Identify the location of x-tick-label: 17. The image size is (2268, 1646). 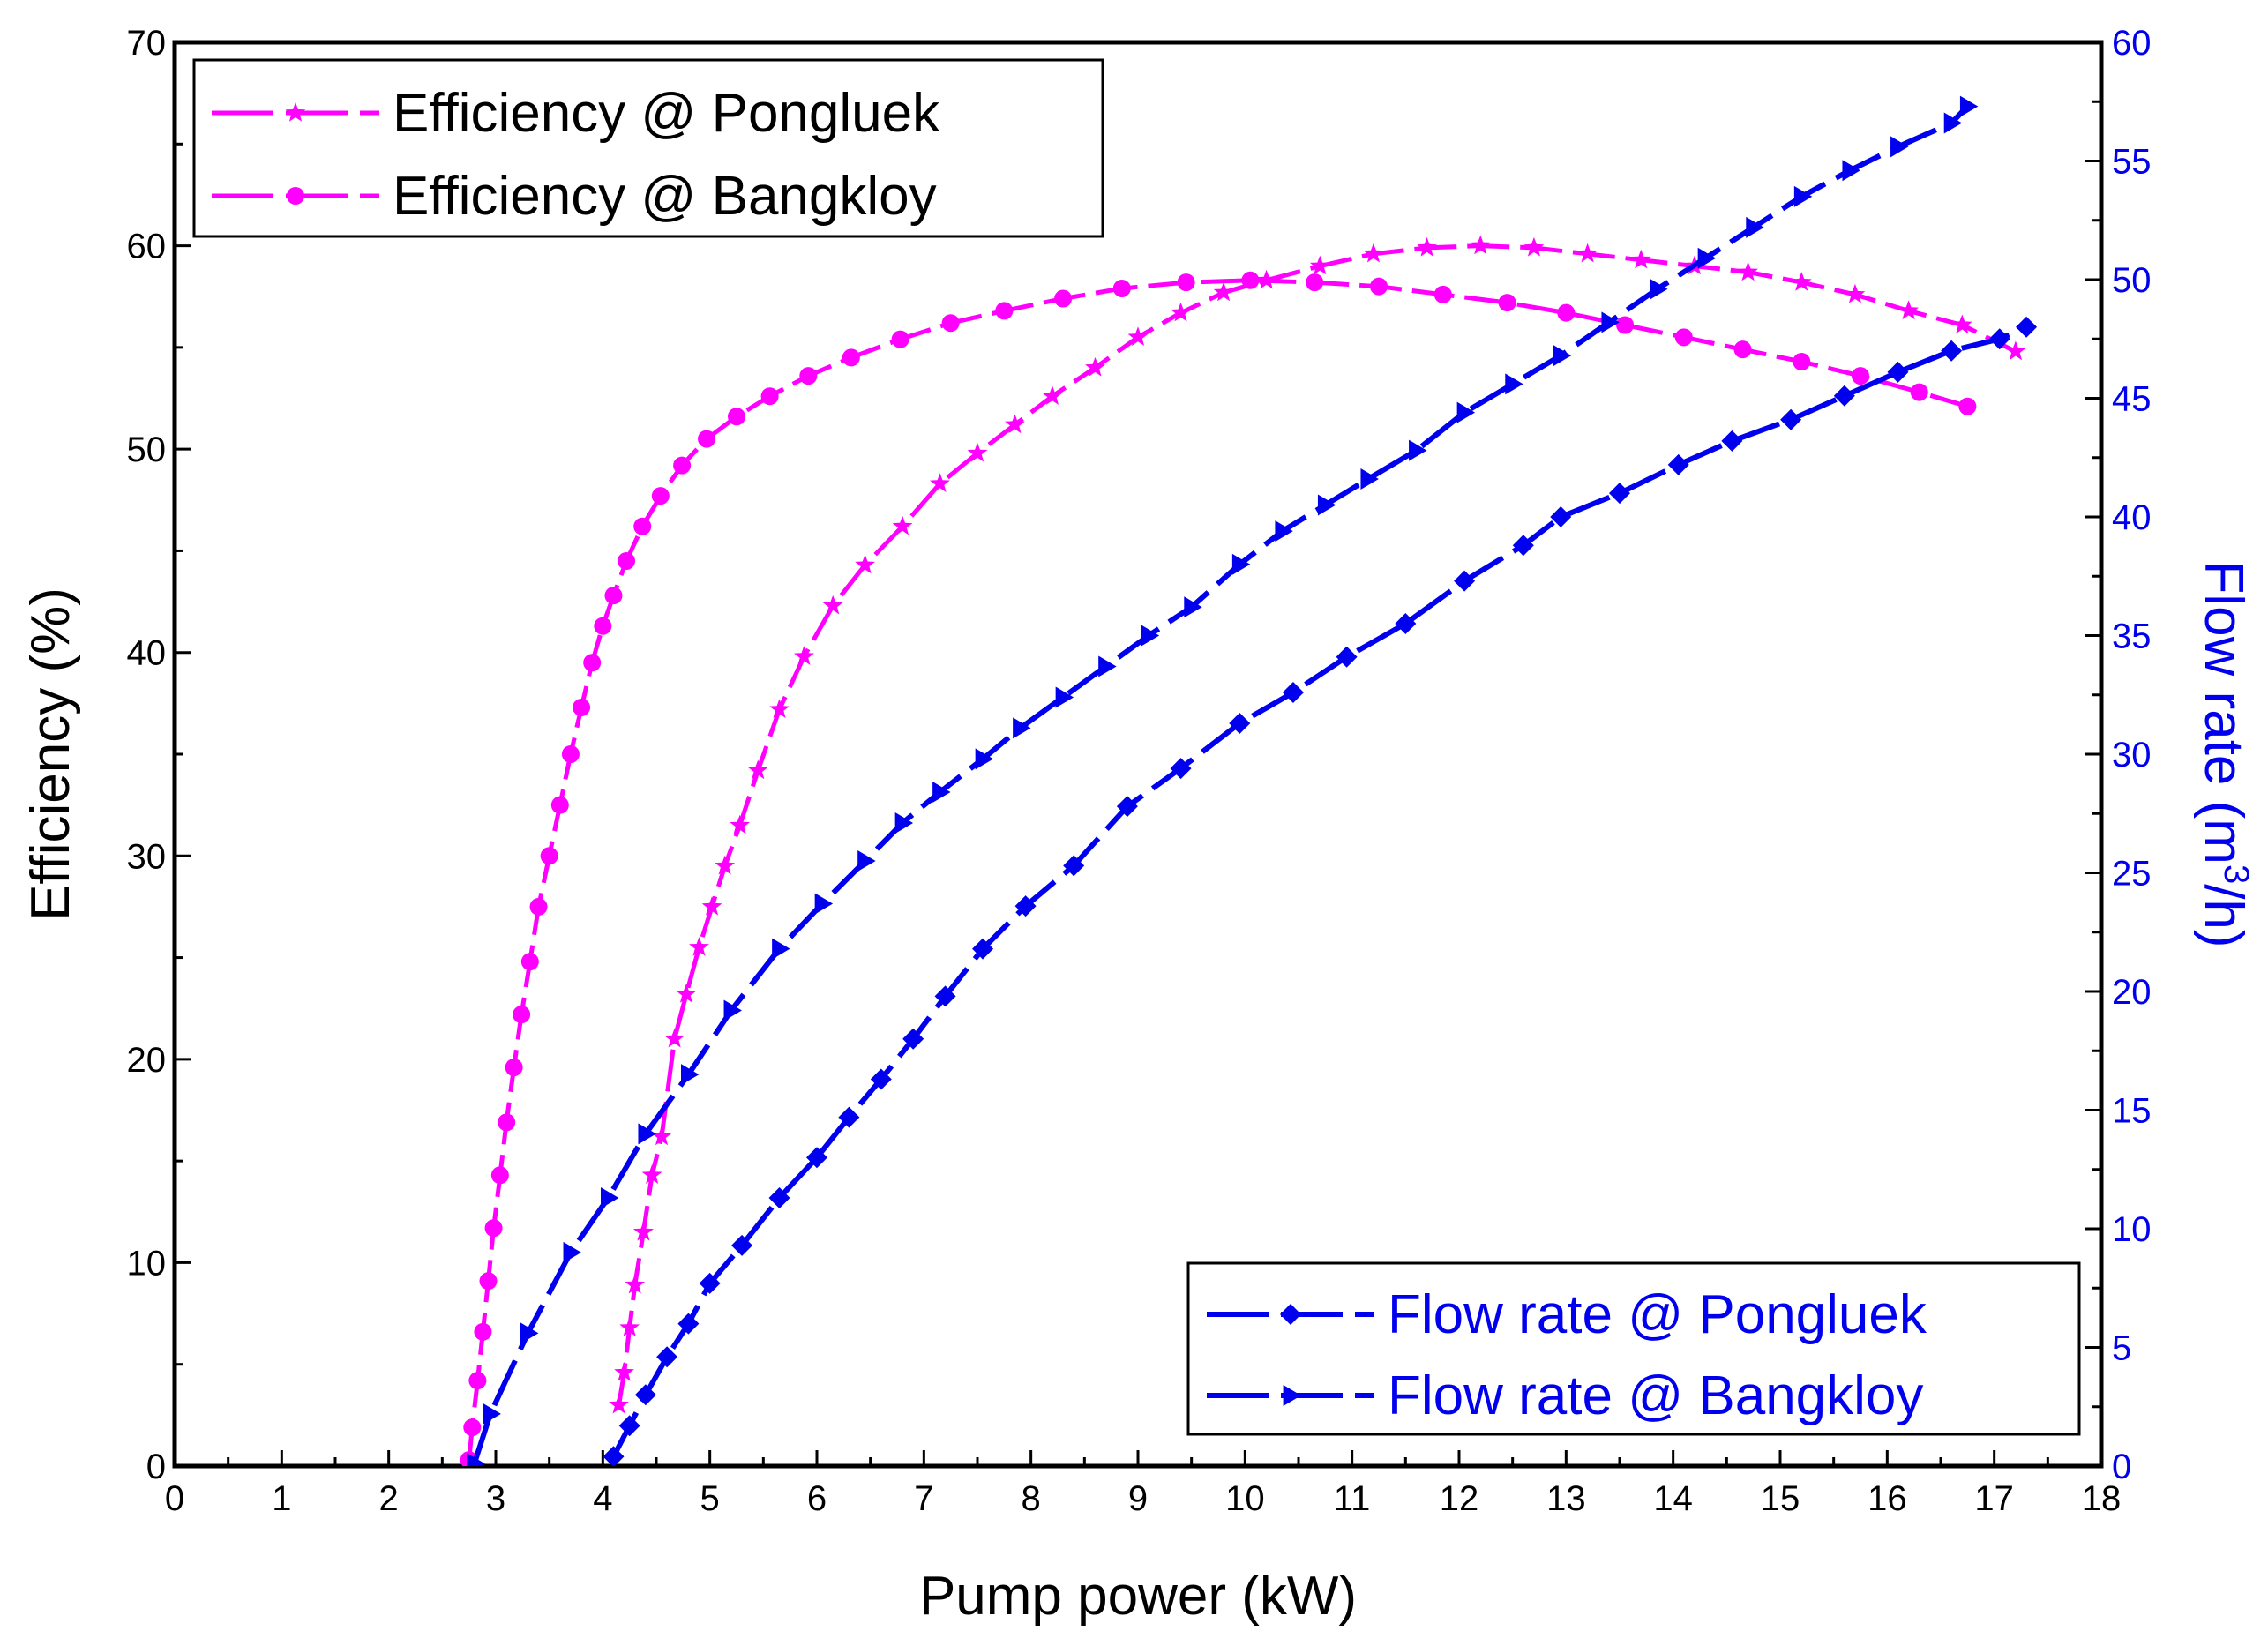
(1994, 1499).